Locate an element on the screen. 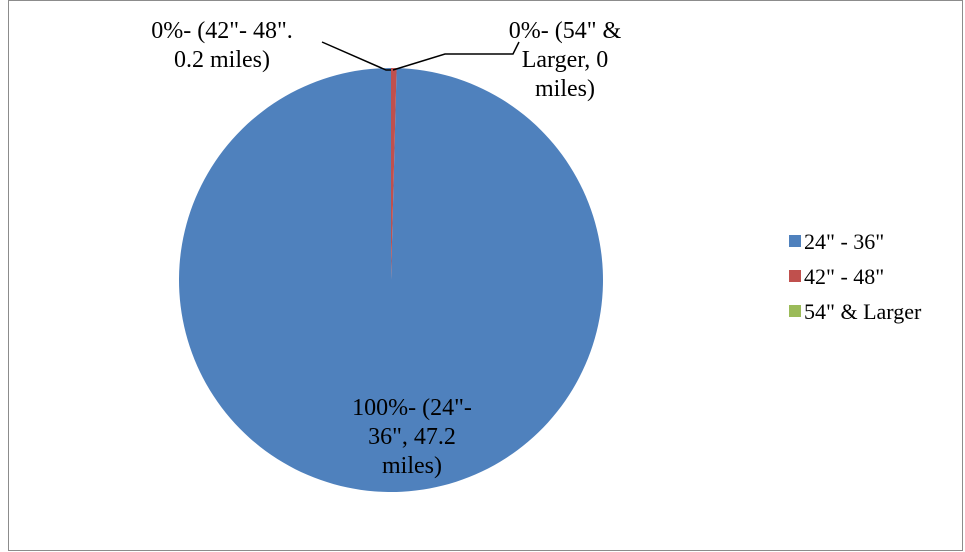  legend-swatch-54-larger is located at coordinates (795, 311).